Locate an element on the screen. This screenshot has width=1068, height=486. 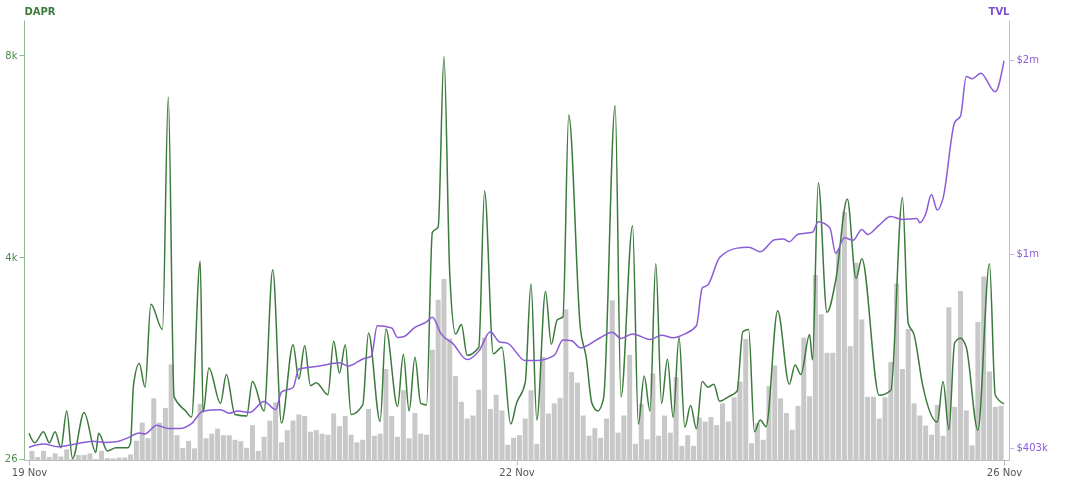
x-tick-label: 19 Nov is located at coordinates (29, 472).